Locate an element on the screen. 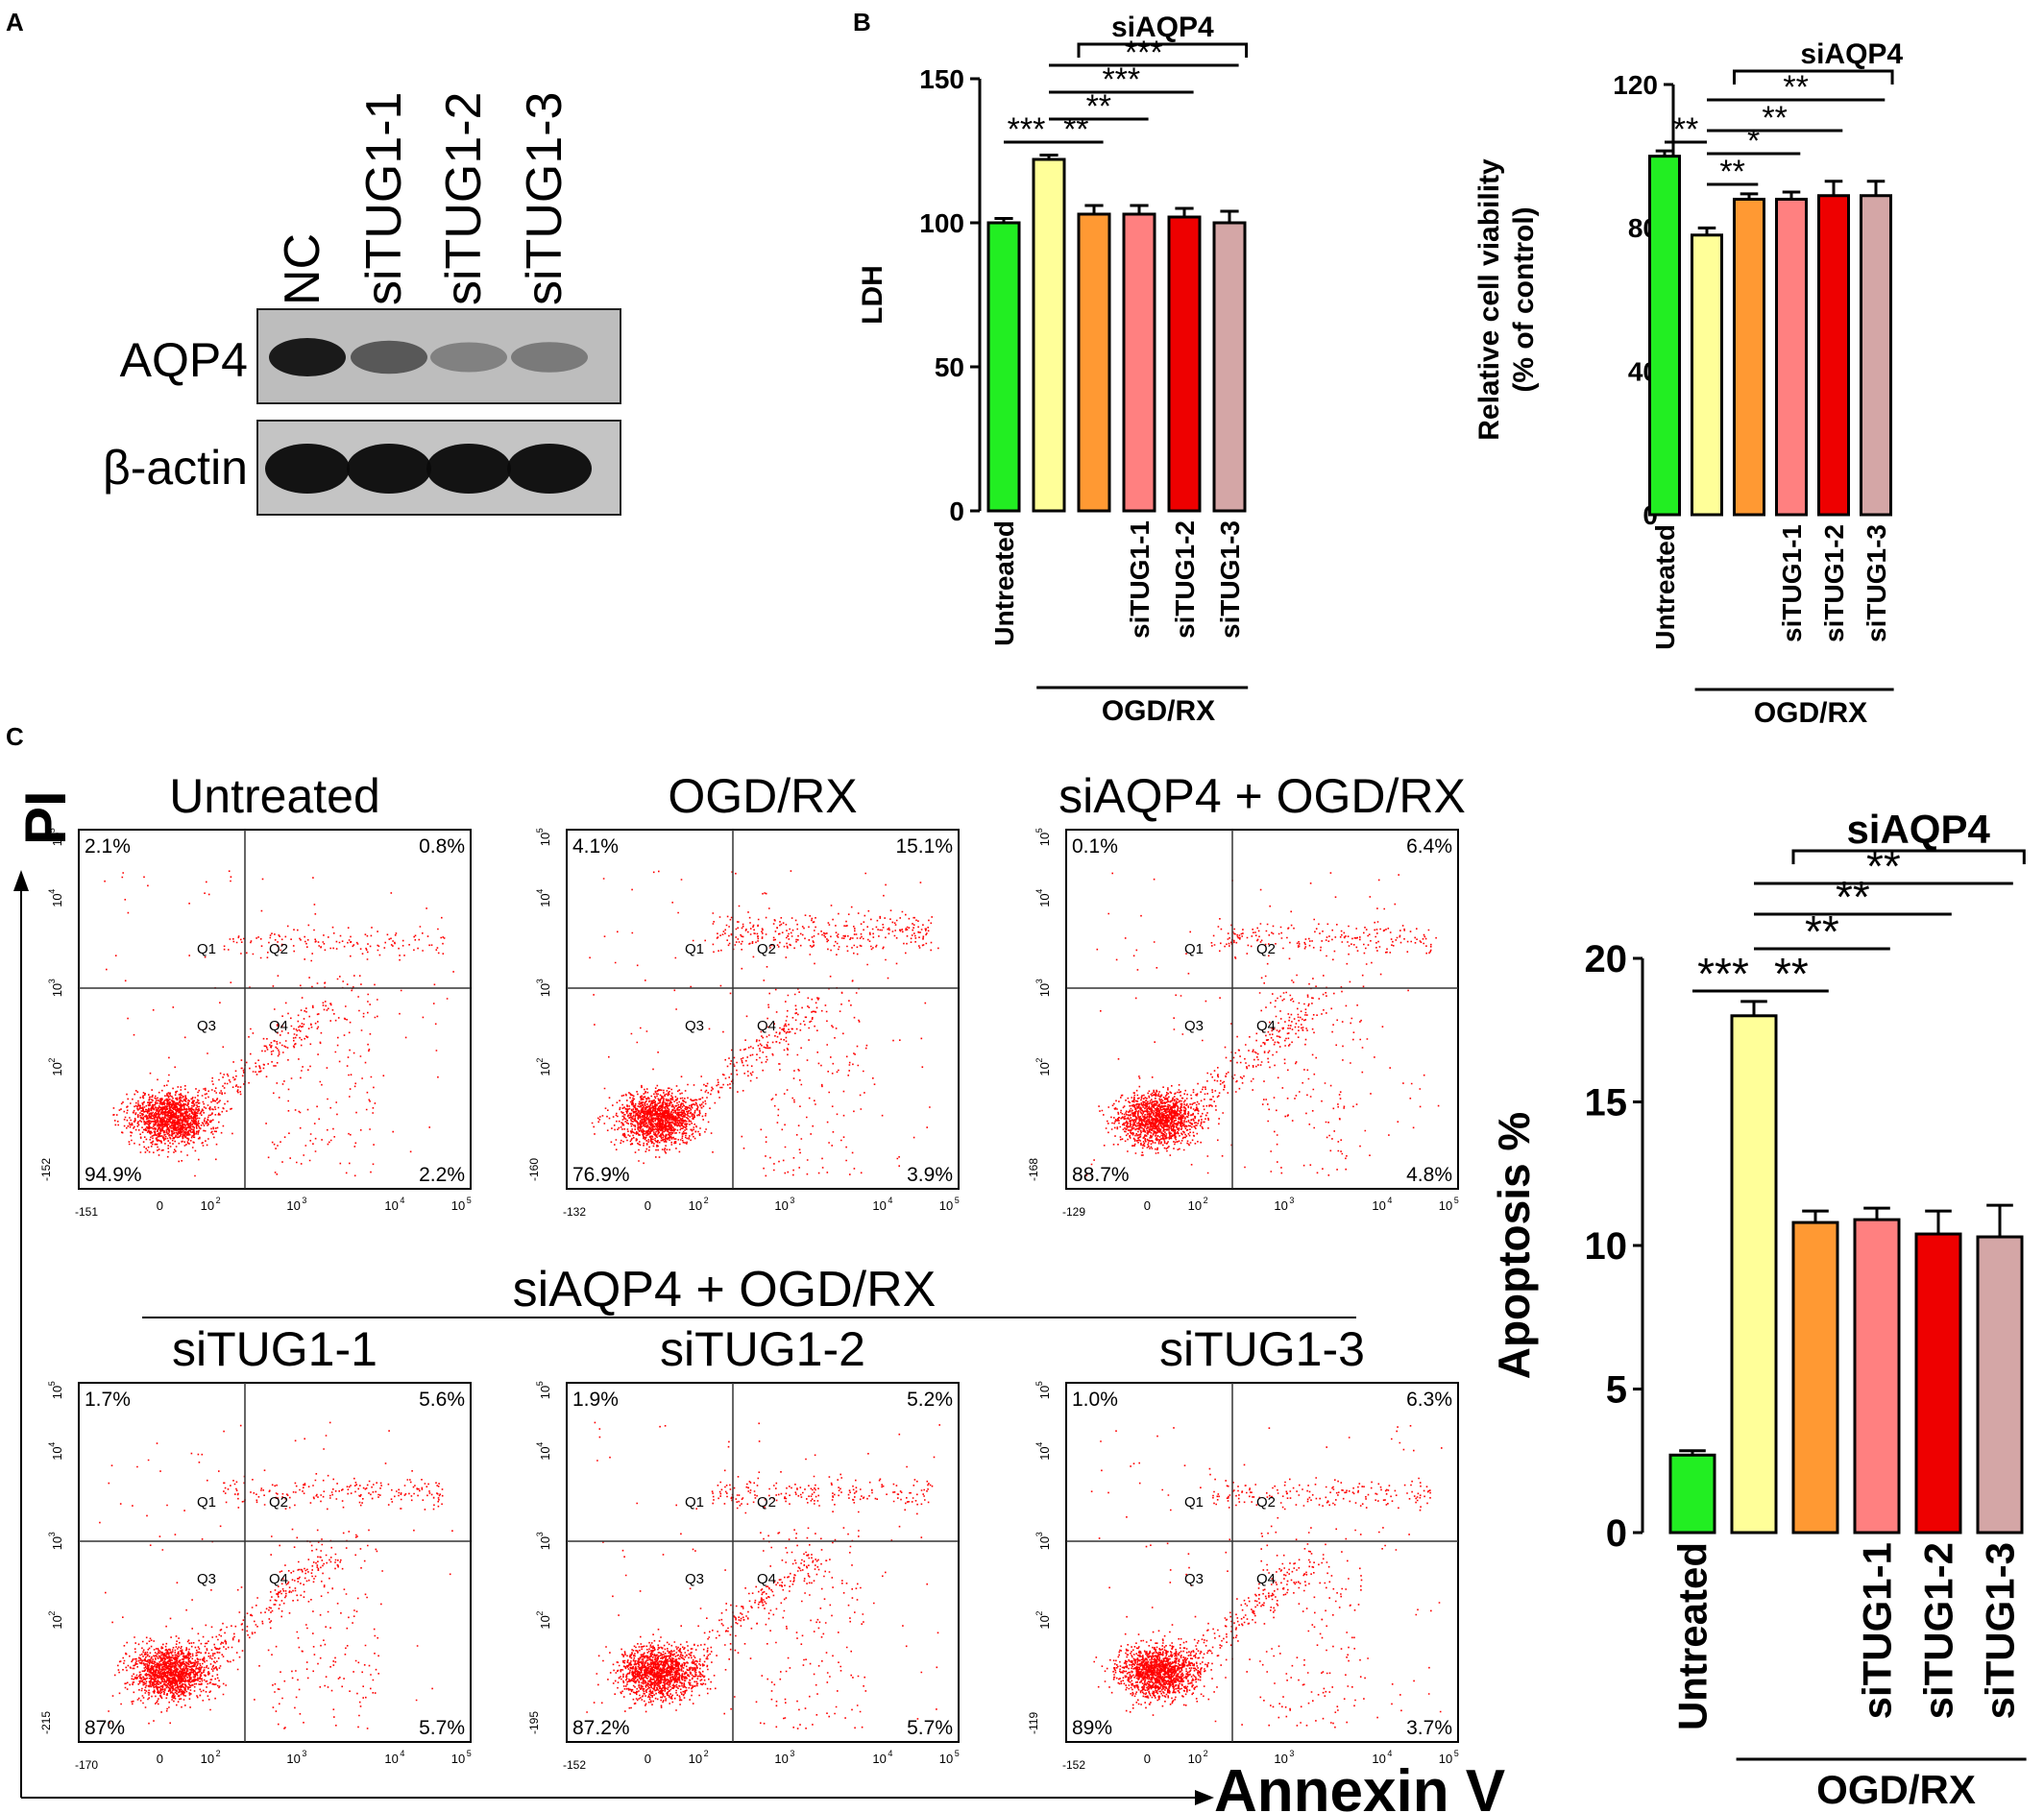 The image size is (2044, 1813). quadrant-percent: 0.1% is located at coordinates (1095, 847).